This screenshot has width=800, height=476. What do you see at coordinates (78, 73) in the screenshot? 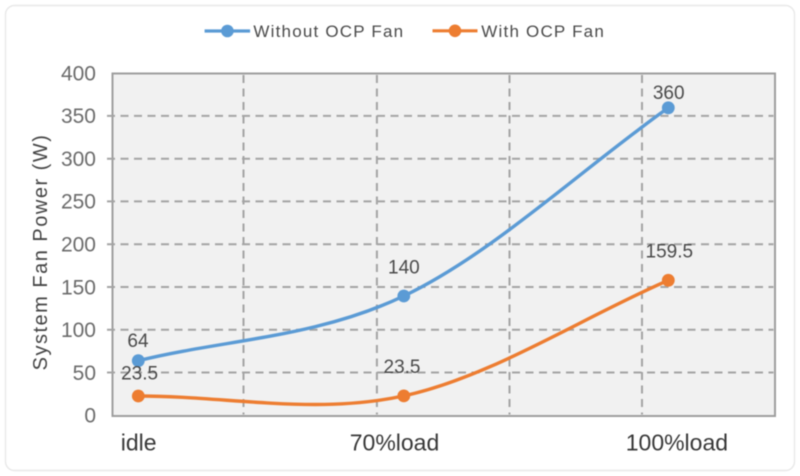
I see `svg-text: 400` at bounding box center [78, 73].